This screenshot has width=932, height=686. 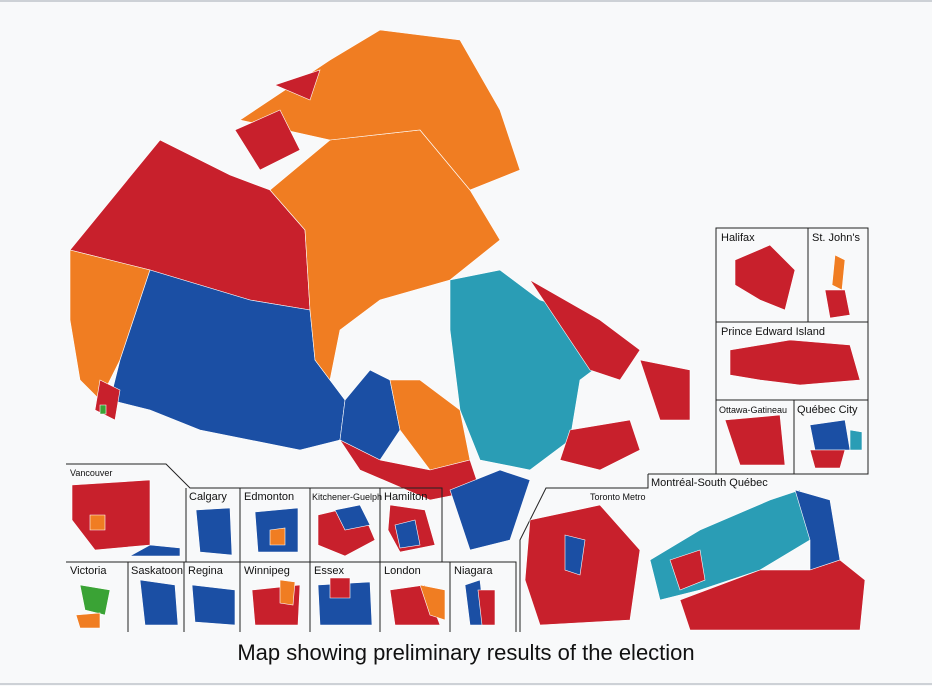 What do you see at coordinates (88, 571) in the screenshot?
I see `inset-label: Victoria` at bounding box center [88, 571].